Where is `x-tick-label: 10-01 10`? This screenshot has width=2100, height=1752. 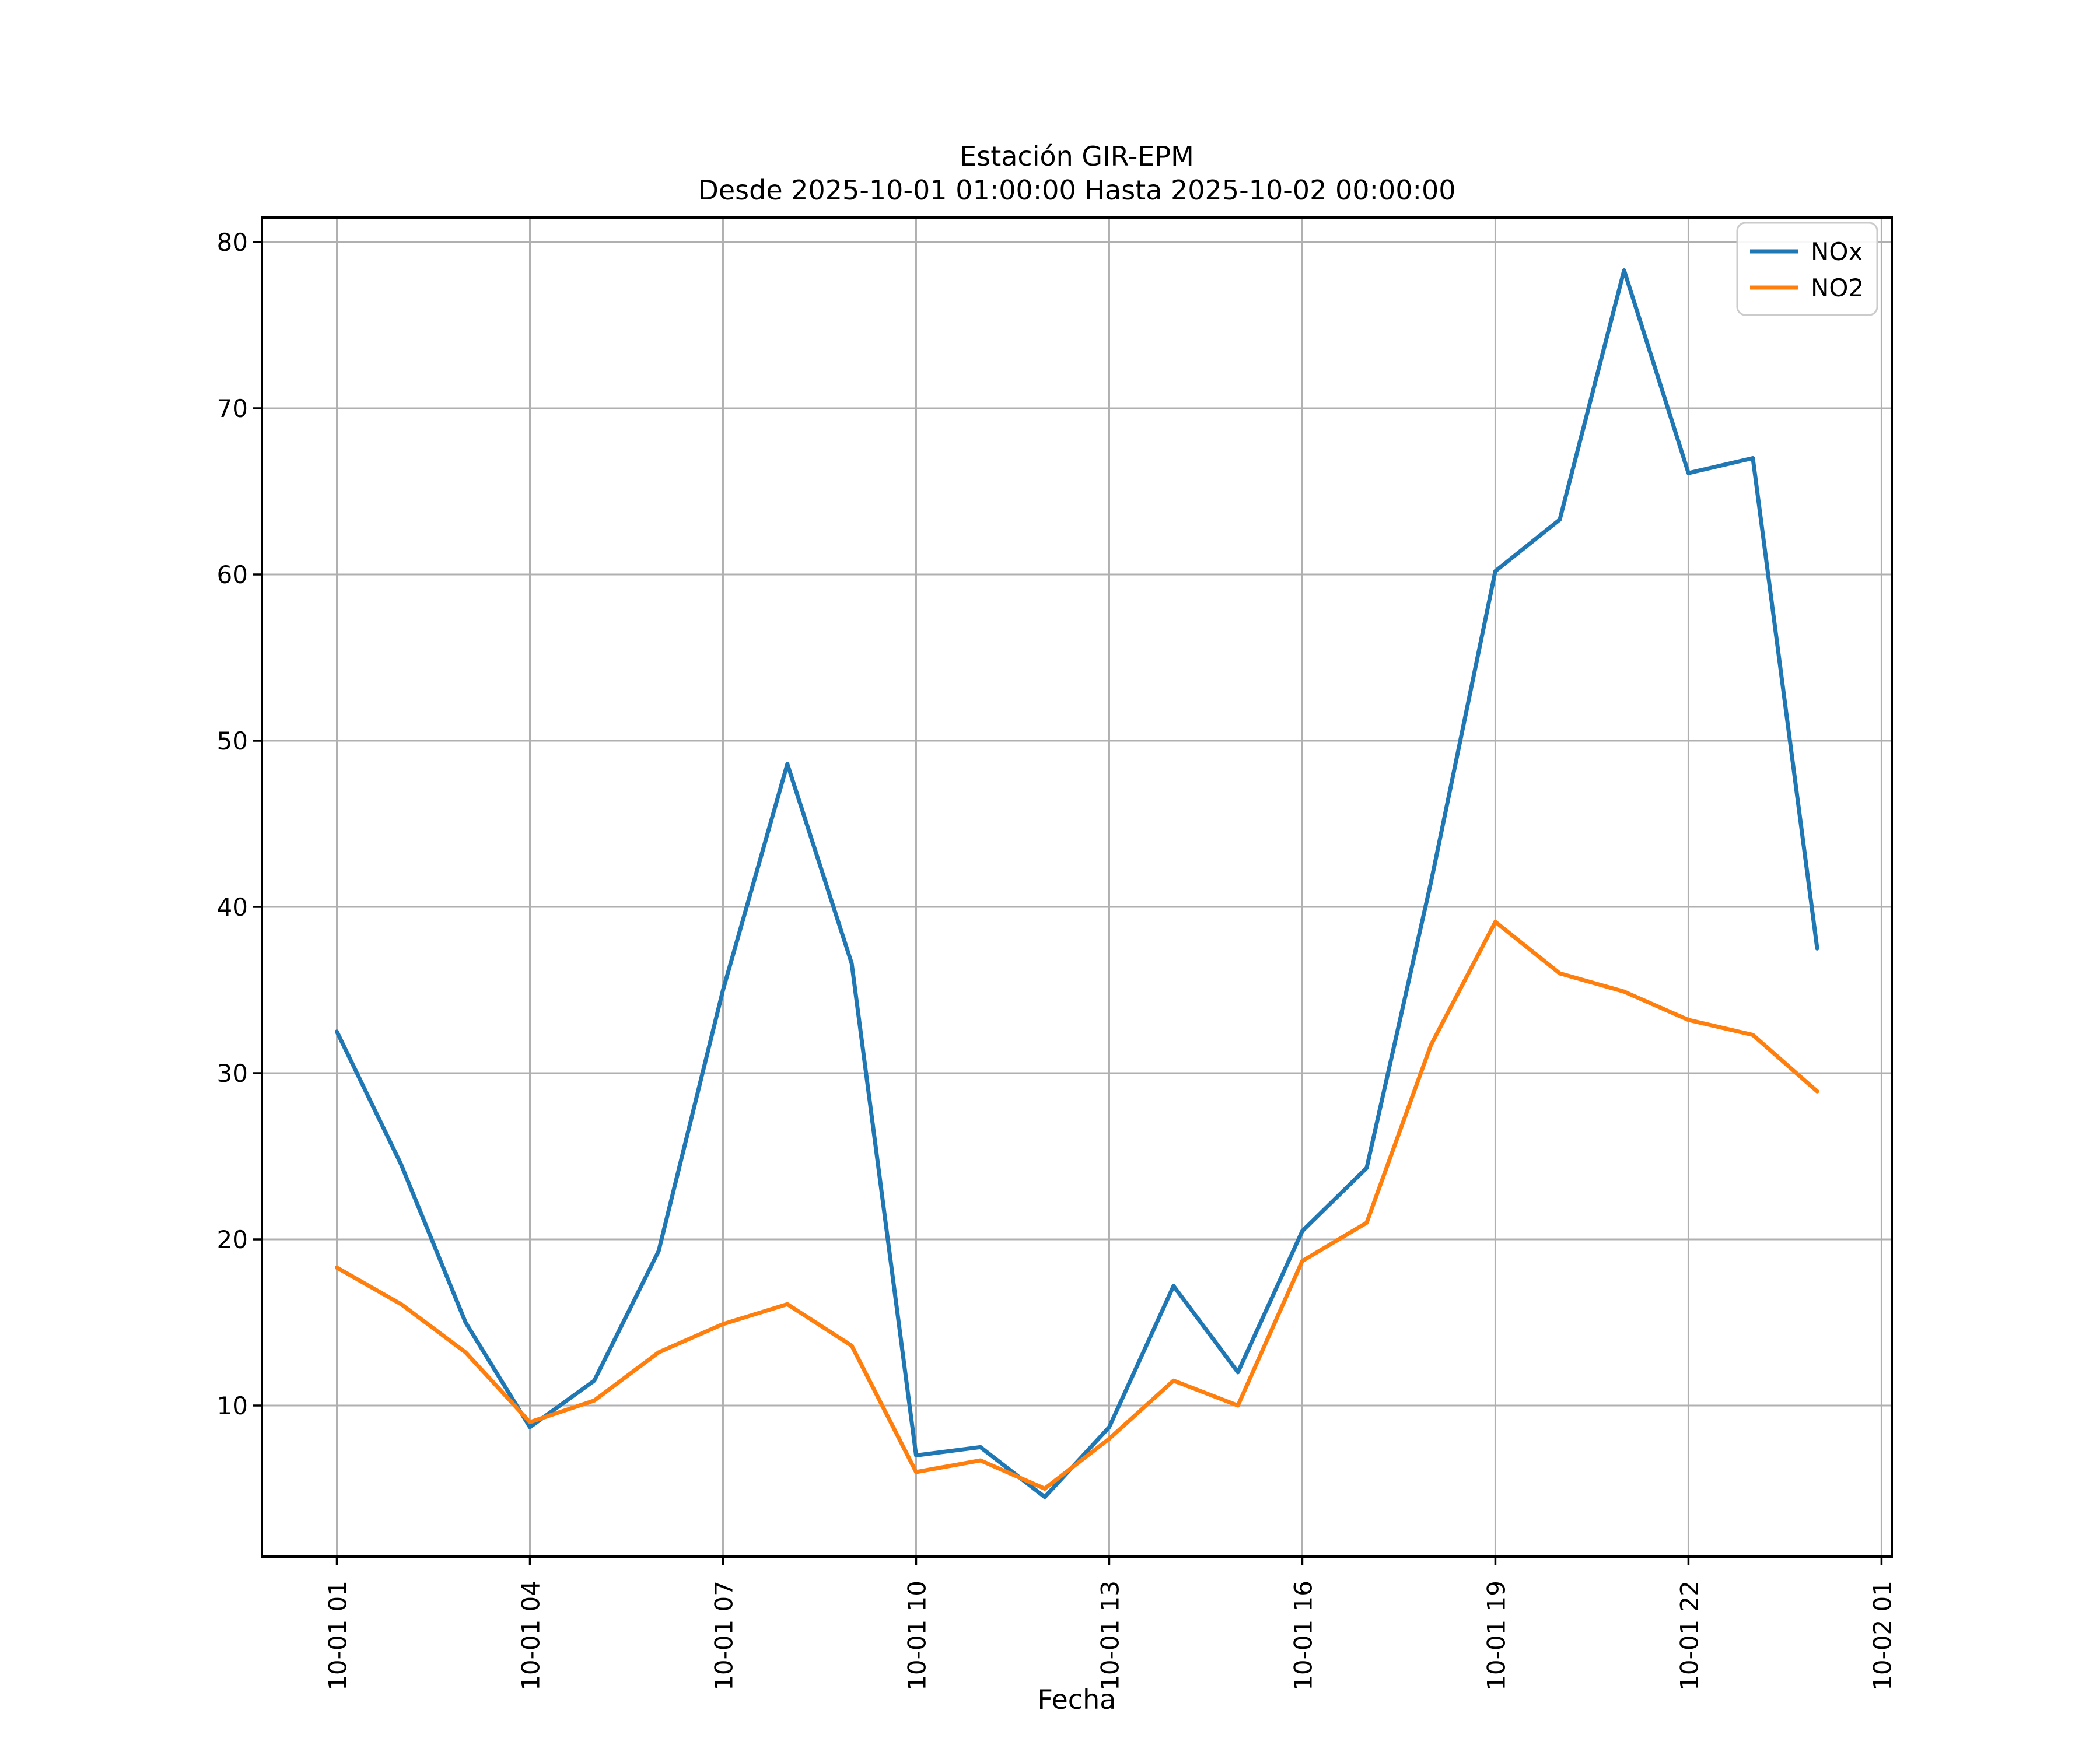 x-tick-label: 10-01 10 is located at coordinates (916, 1636).